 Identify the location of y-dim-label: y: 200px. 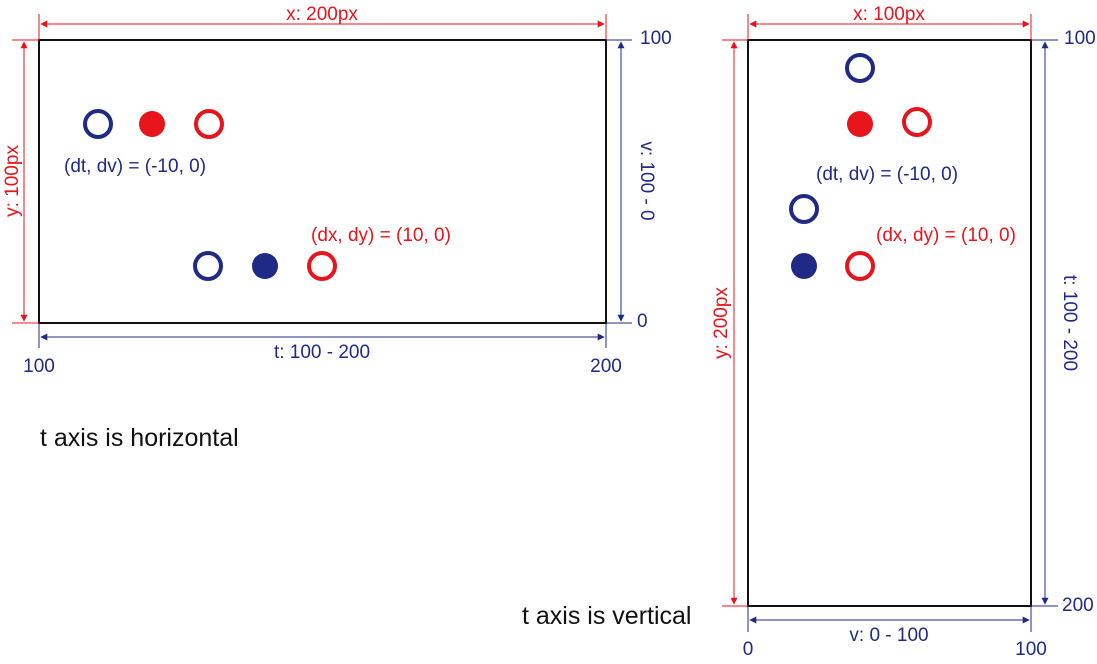
(721, 323).